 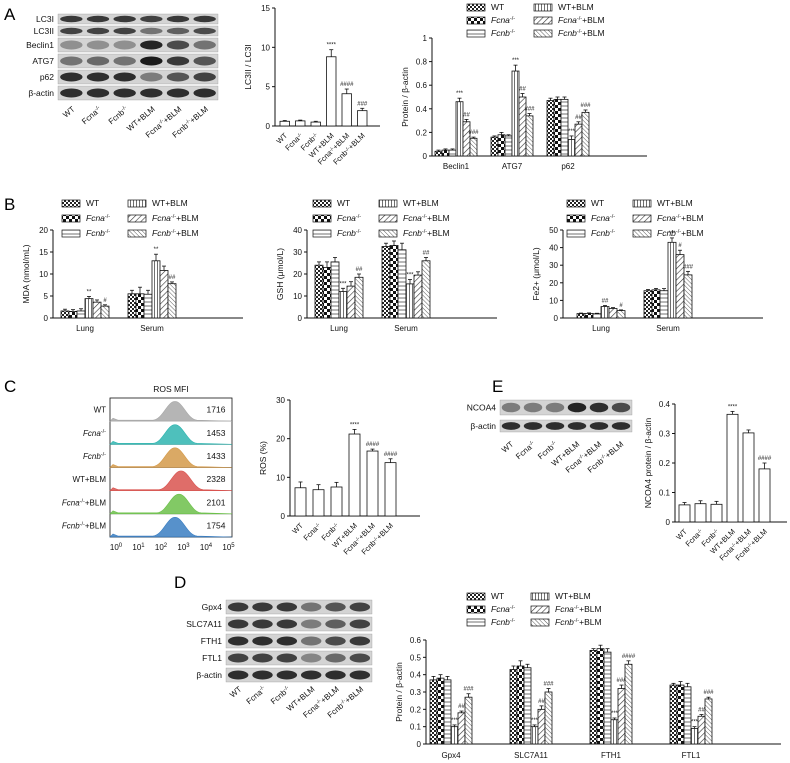 What do you see at coordinates (92, 433) in the screenshot?
I see `label-part: Fcna` at bounding box center [92, 433].